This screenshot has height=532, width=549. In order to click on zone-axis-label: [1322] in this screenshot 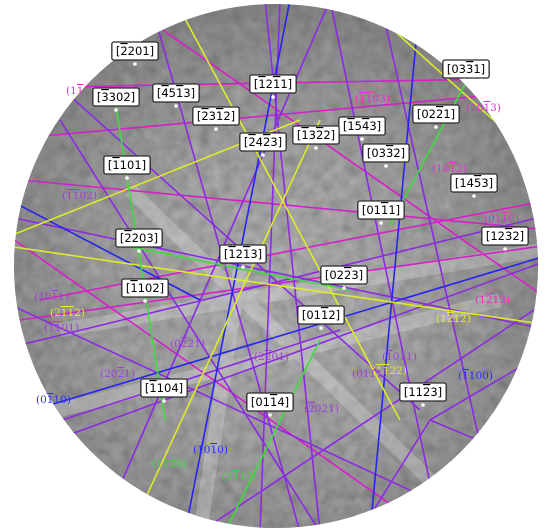, I will do `click(316, 137)`.